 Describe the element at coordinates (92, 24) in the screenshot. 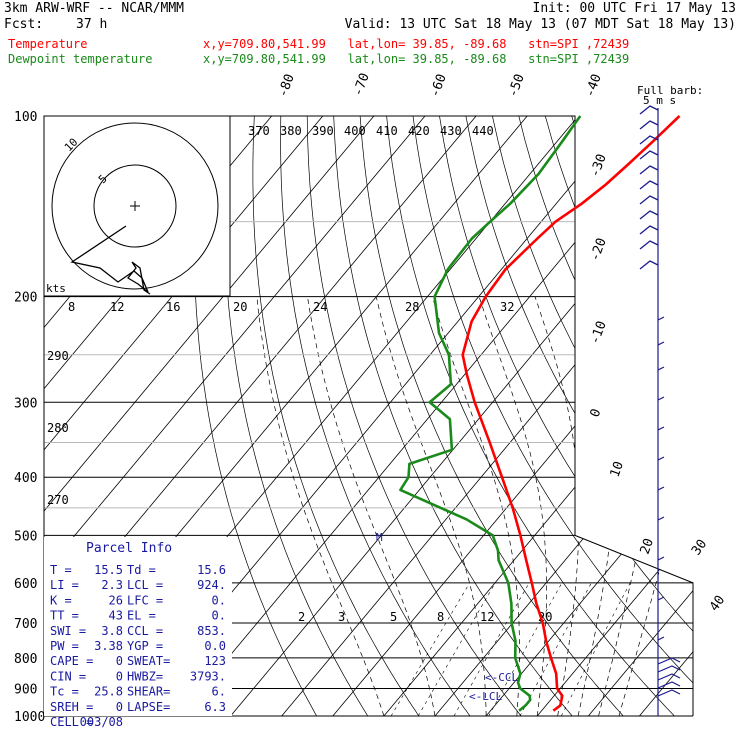

I see `forecast-hour: 37 h` at that location.